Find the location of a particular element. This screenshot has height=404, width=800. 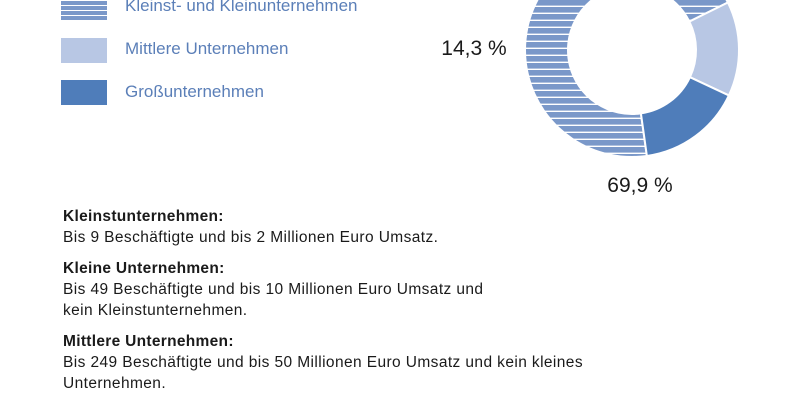

donut-slices is located at coordinates (632, 79).